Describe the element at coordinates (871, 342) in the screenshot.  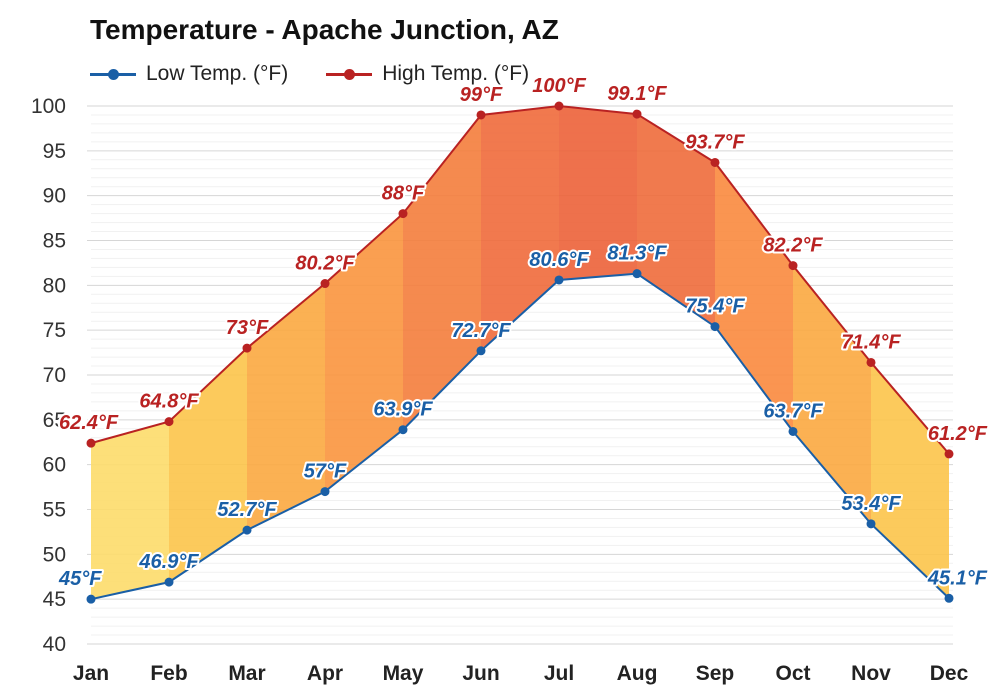
I see `high-temp-label: 71.4°F` at that location.